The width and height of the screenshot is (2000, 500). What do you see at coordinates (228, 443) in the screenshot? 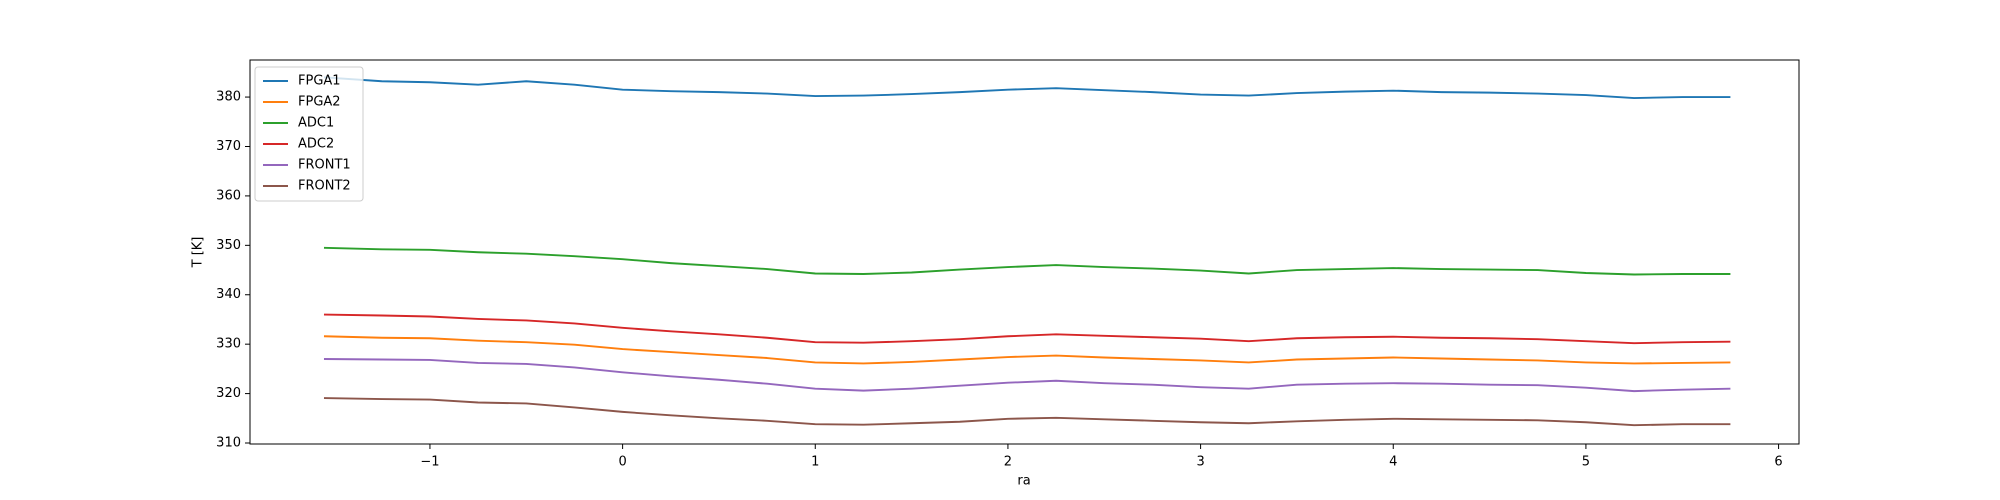
I see `y-tick-label: 310` at bounding box center [228, 443].